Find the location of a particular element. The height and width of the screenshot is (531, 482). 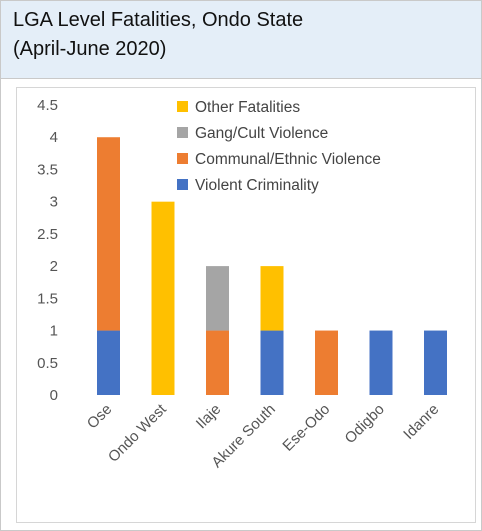

legend-label-communal-ethnic-violence: Communal/Ethnic Violence is located at coordinates (288, 159).